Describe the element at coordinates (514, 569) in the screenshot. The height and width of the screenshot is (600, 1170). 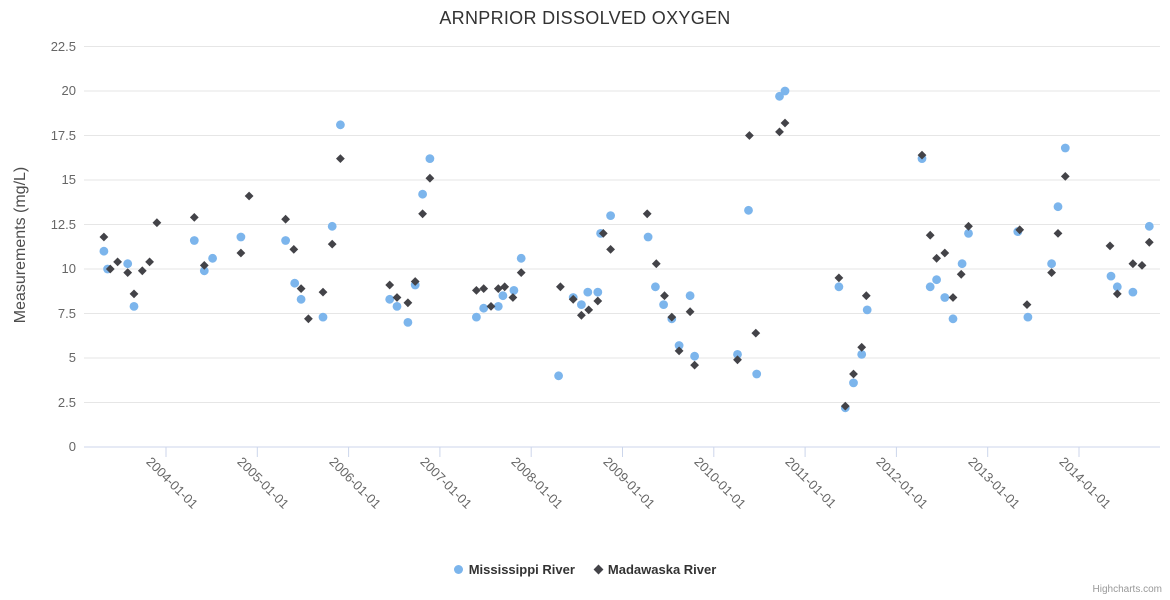
I see `legend-item-mississippi-river: Mississippi River` at that location.